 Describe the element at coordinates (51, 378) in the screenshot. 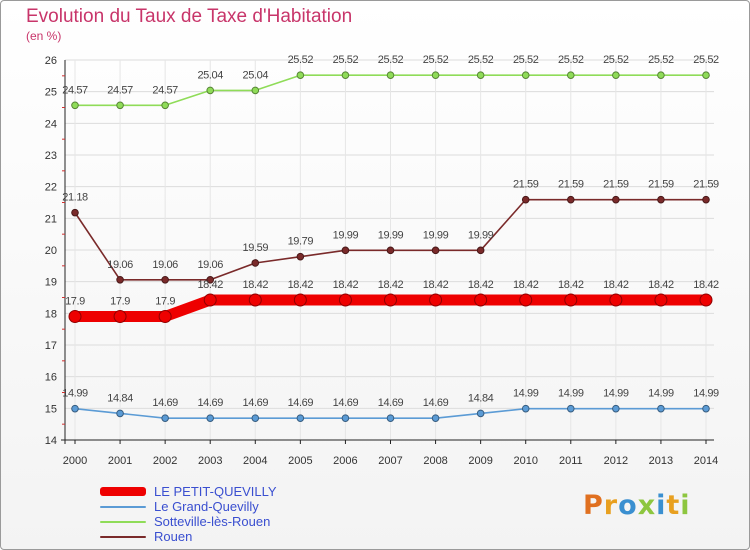

I see `y-tick-label: 16` at that location.